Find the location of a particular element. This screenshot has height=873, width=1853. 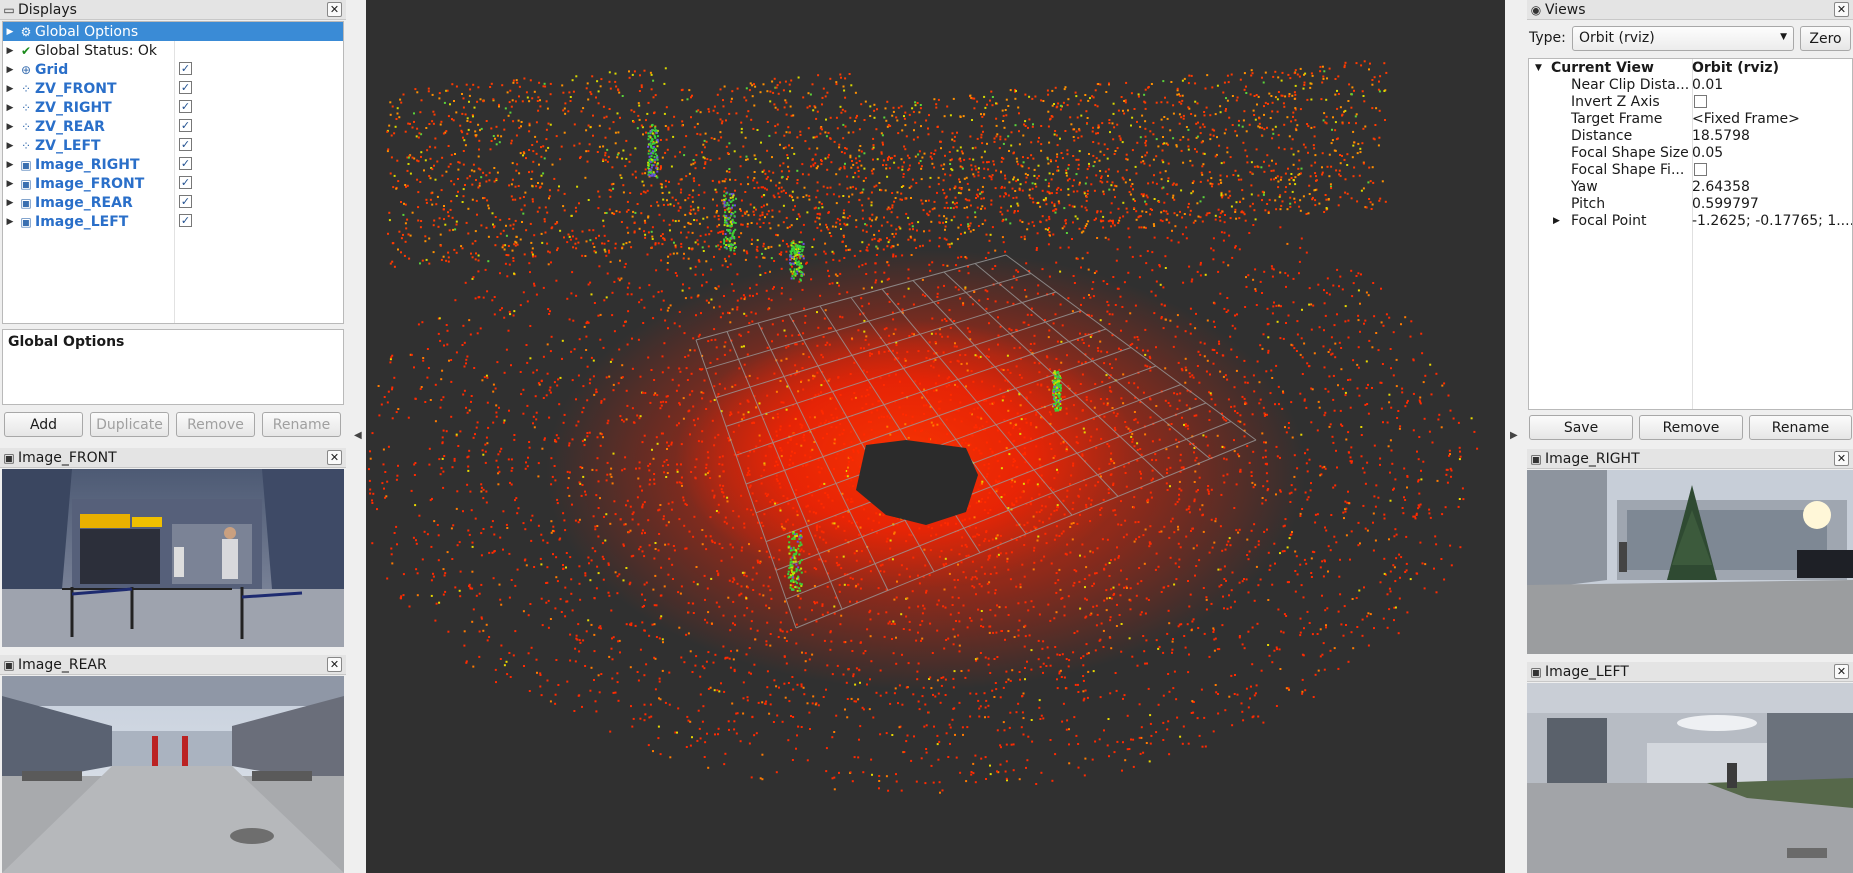

view-property-row: Yaw 2.64358 is located at coordinates (1690, 186).